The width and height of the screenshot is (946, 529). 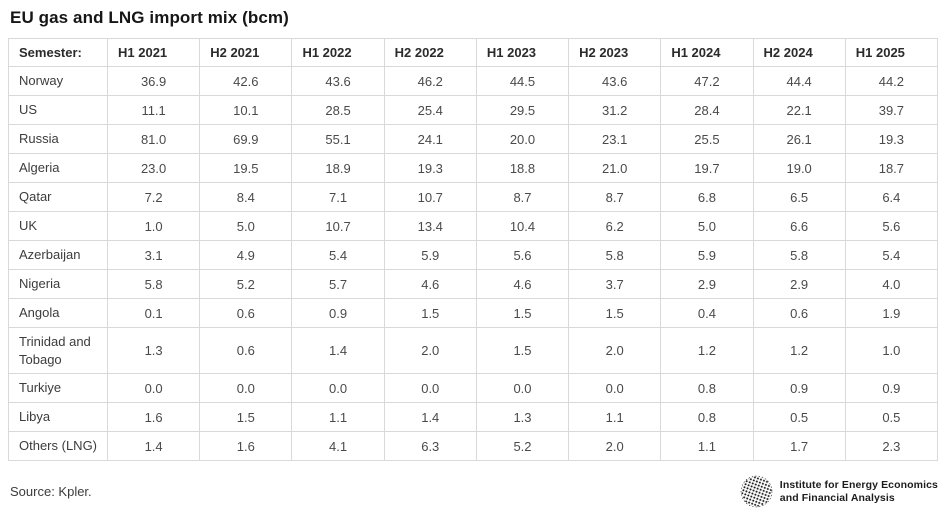 I want to click on value-cell: 5.9, so click(x=430, y=255).